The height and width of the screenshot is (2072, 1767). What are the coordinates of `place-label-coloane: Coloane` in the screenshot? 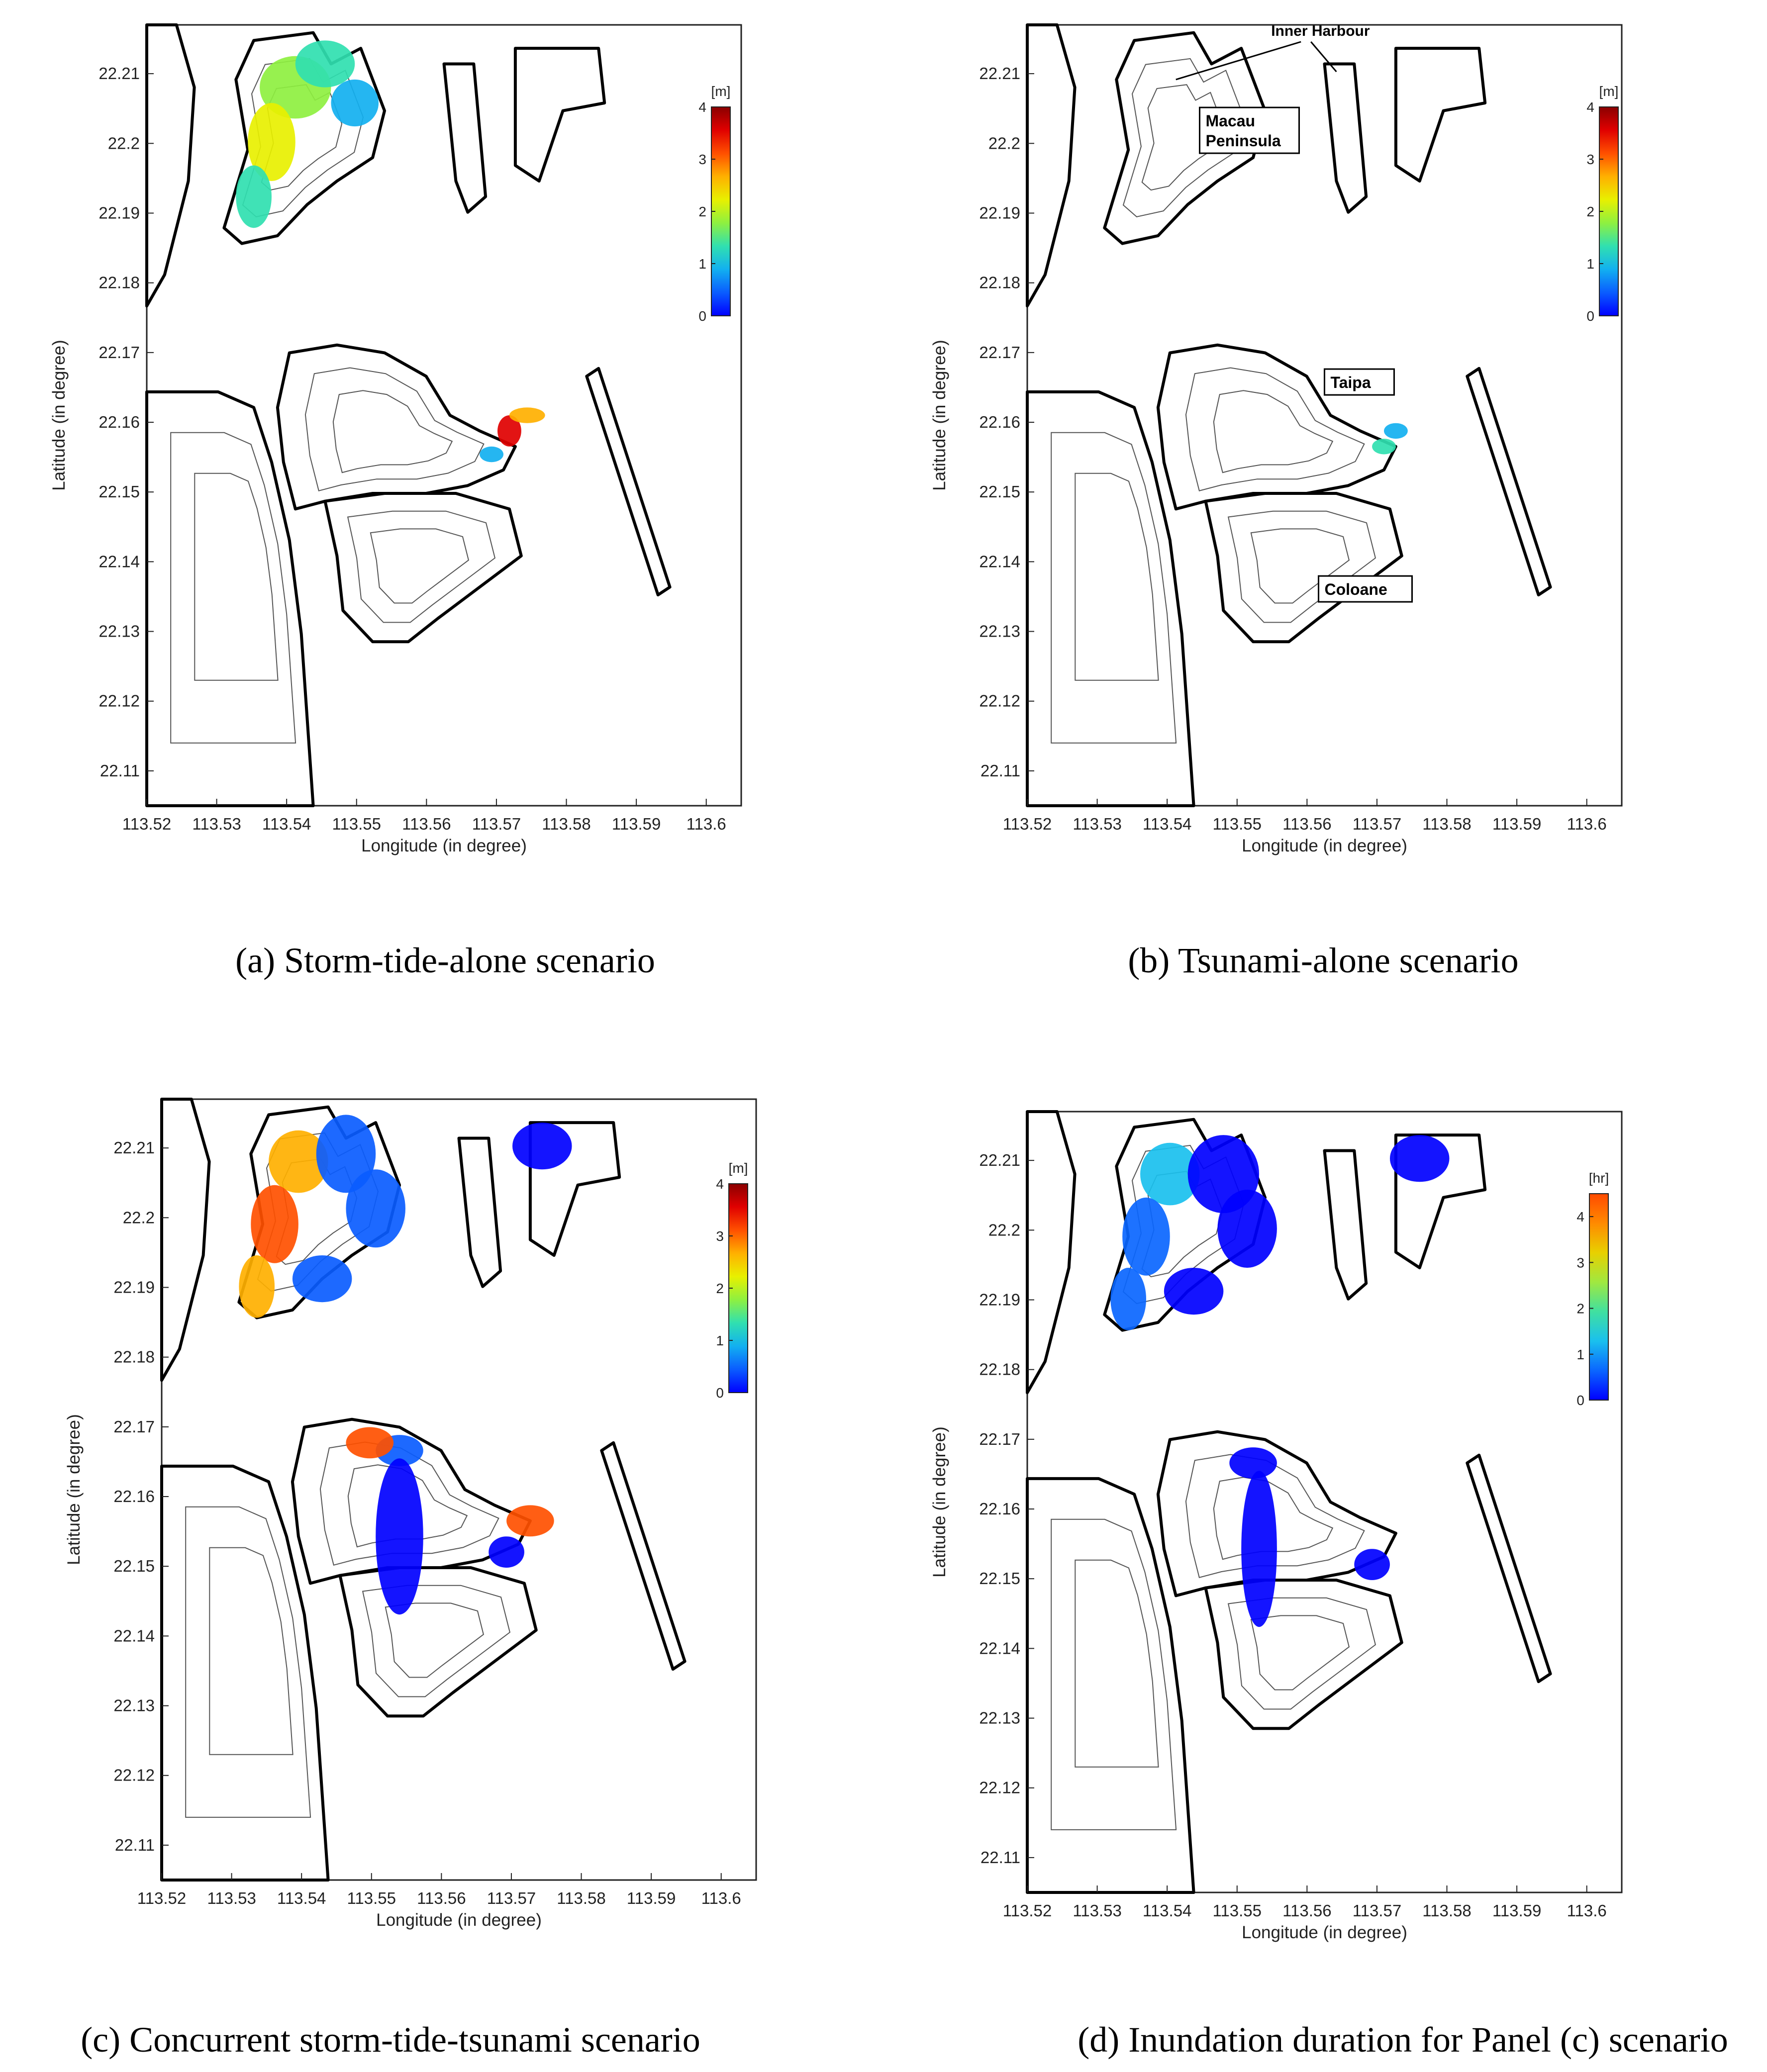 It's located at (1356, 589).